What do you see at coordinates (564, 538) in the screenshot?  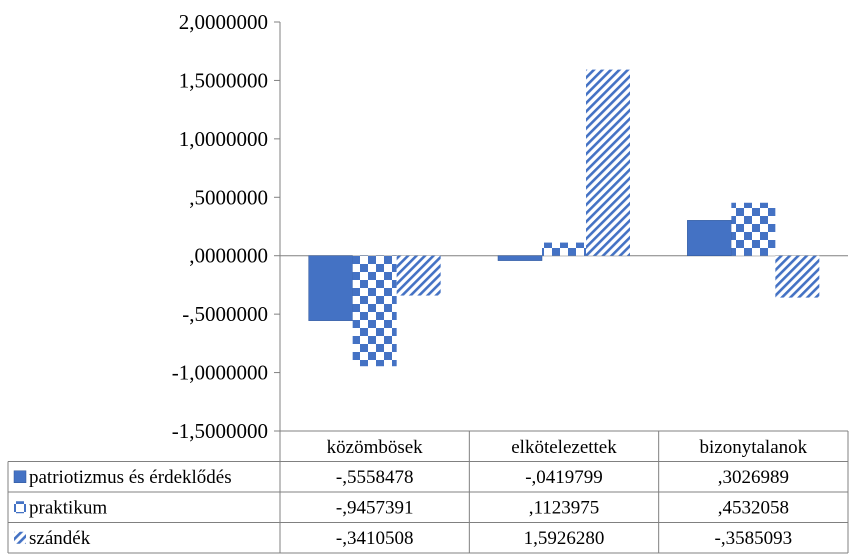 I see `data-label: 1,5926280` at bounding box center [564, 538].